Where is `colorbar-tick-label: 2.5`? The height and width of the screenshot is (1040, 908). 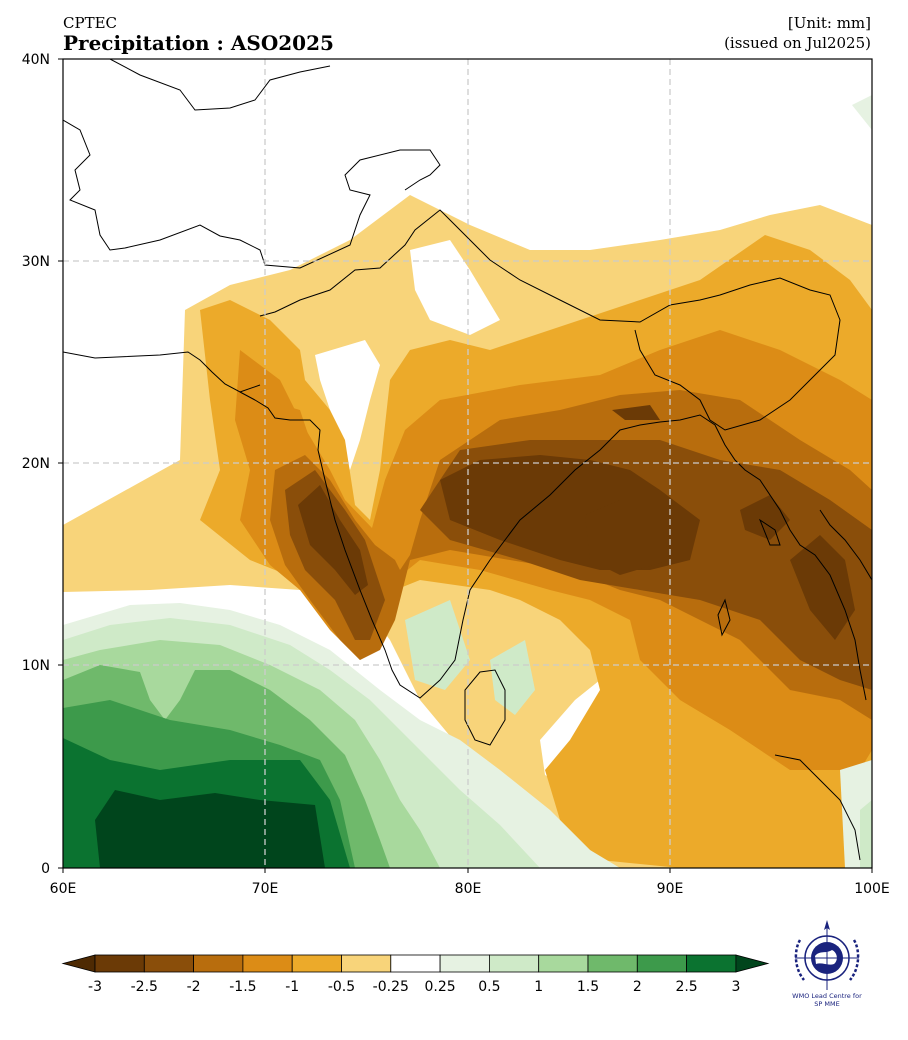 colorbar-tick-label: 2.5 is located at coordinates (686, 987).